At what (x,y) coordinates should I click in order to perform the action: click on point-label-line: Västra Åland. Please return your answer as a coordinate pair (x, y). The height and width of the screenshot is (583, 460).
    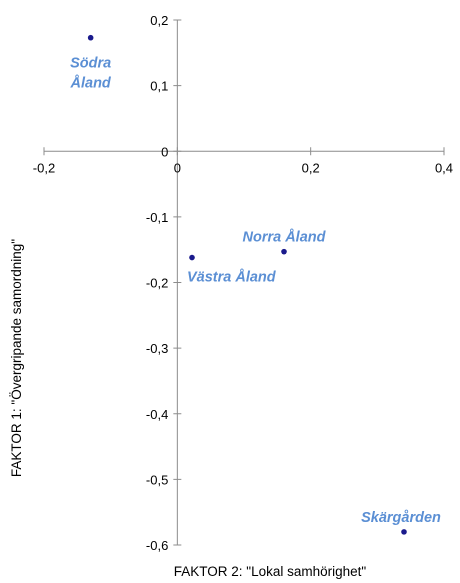
    Looking at the image, I should click on (232, 277).